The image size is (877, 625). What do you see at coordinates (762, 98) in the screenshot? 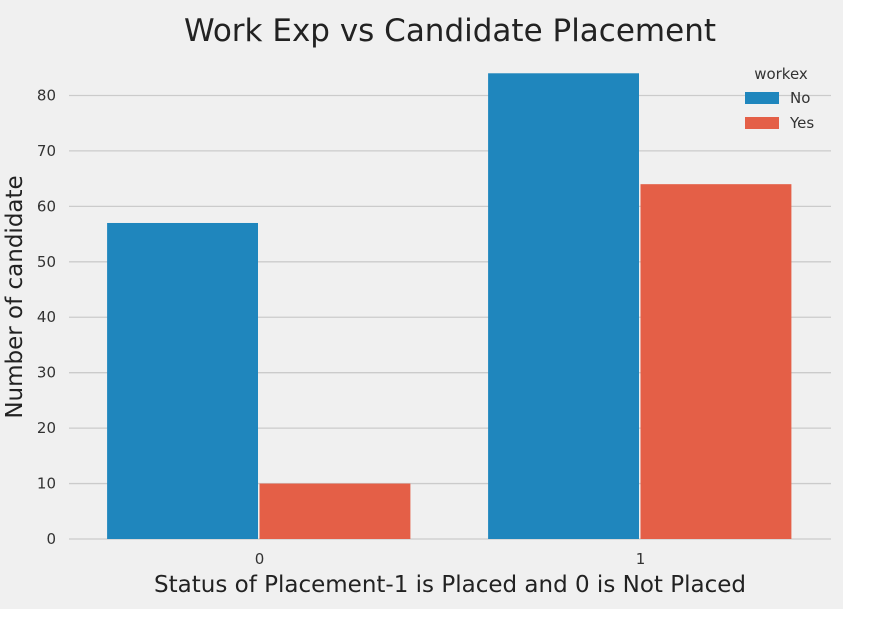
I see `legend-swatch-no` at bounding box center [762, 98].